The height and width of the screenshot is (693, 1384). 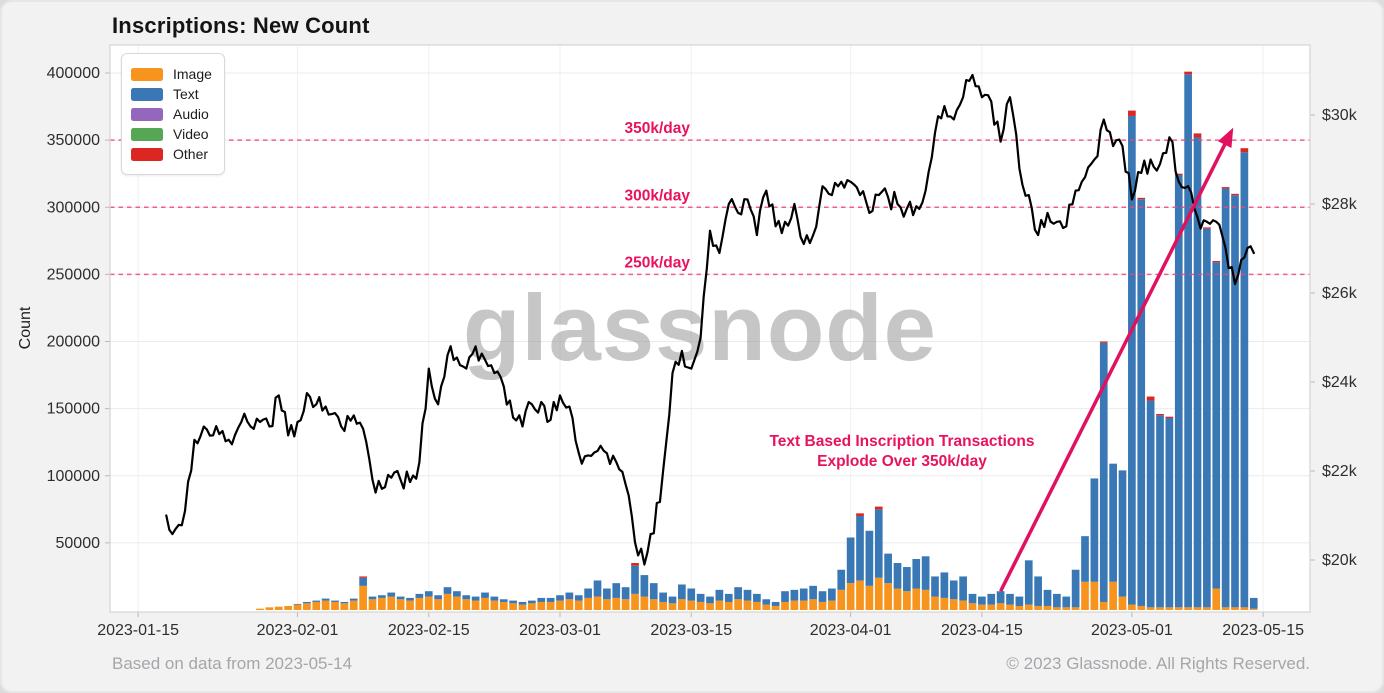 I want to click on y-right-tick-label: $28k, so click(x=1340, y=204).